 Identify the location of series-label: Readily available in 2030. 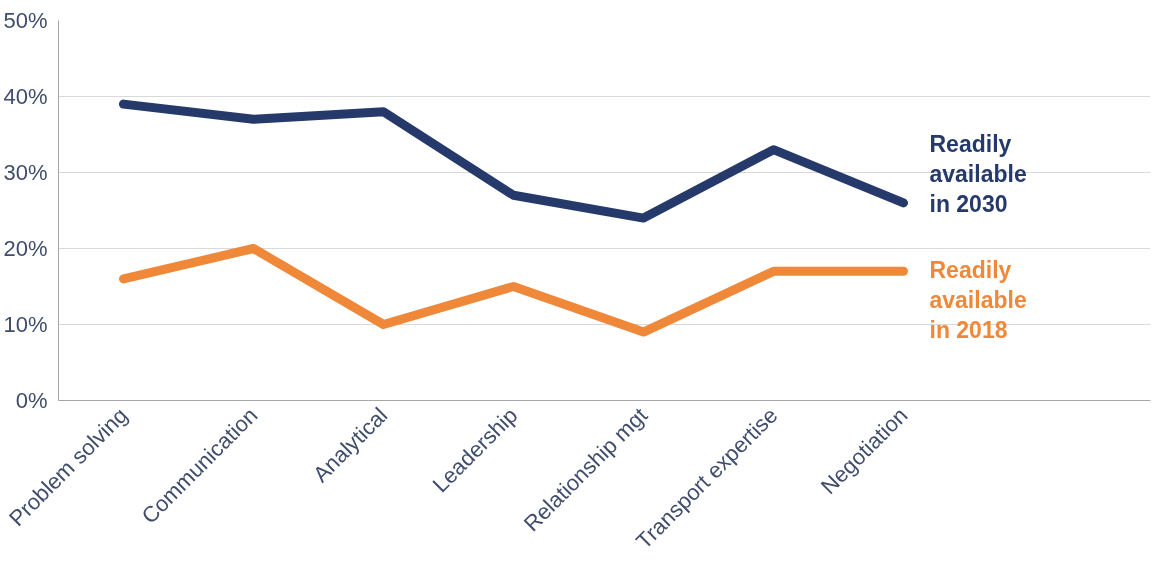
(978, 174).